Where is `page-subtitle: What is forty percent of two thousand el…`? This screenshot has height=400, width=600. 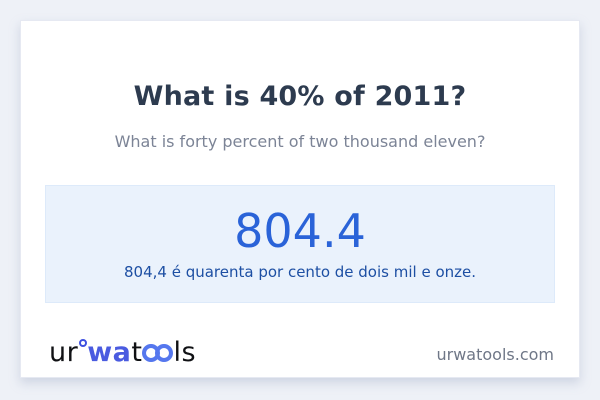 page-subtitle: What is forty percent of two thousand el… is located at coordinates (300, 141).